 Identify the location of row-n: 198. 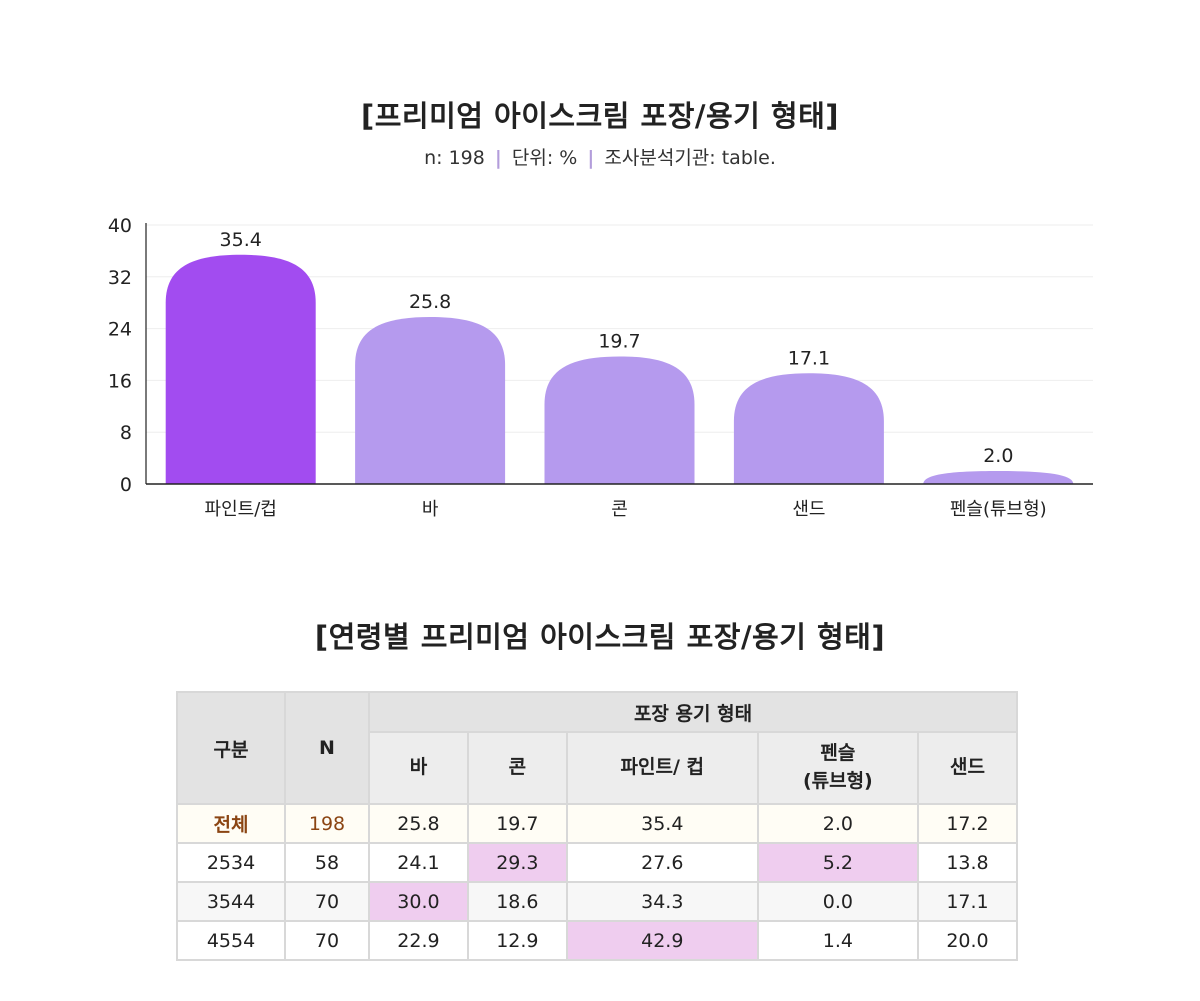
(327, 823).